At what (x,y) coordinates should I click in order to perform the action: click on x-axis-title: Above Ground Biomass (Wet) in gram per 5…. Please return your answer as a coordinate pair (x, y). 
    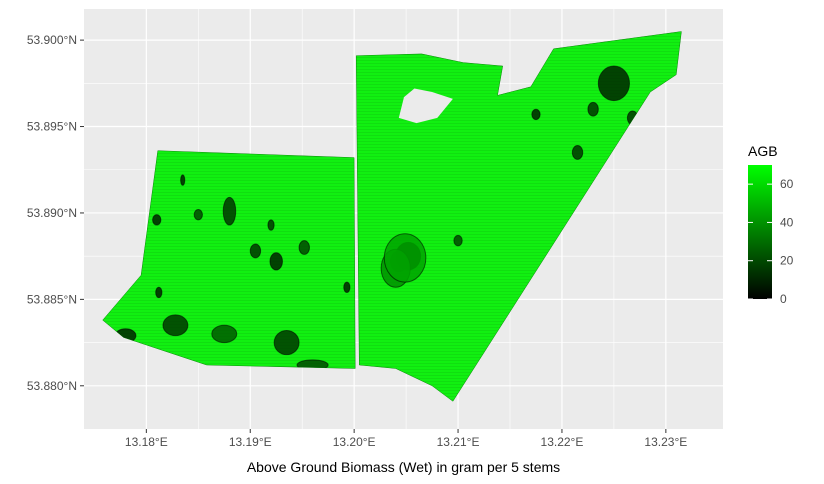
    Looking at the image, I should click on (403, 467).